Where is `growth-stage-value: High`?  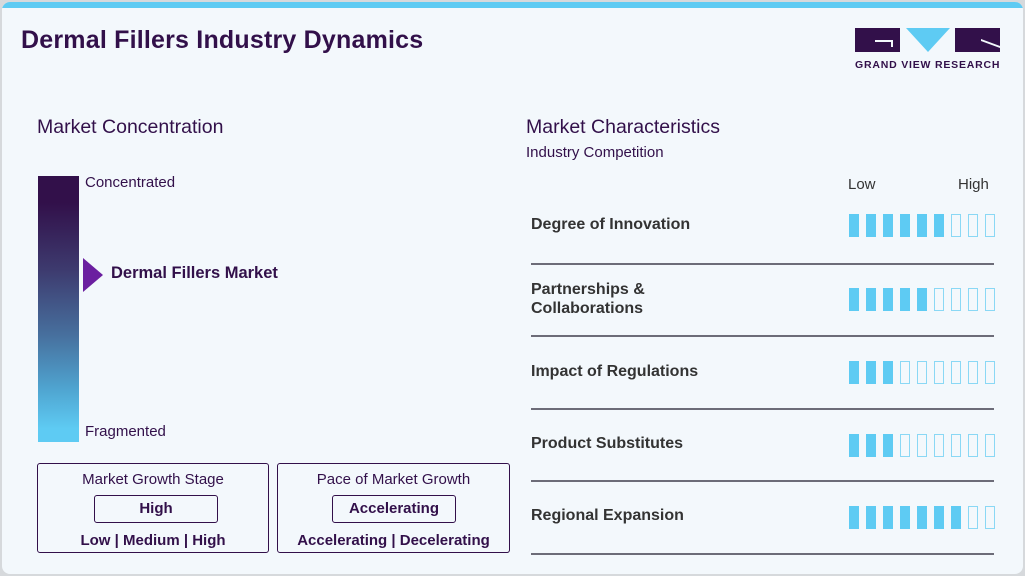
growth-stage-value: High is located at coordinates (156, 509).